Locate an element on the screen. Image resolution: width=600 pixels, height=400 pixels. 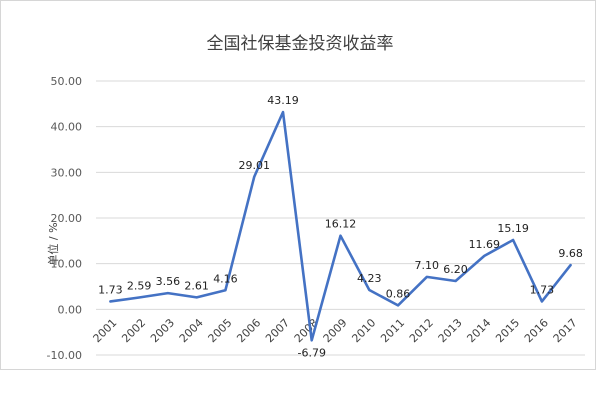
data-label: 16.12 is located at coordinates (341, 224).